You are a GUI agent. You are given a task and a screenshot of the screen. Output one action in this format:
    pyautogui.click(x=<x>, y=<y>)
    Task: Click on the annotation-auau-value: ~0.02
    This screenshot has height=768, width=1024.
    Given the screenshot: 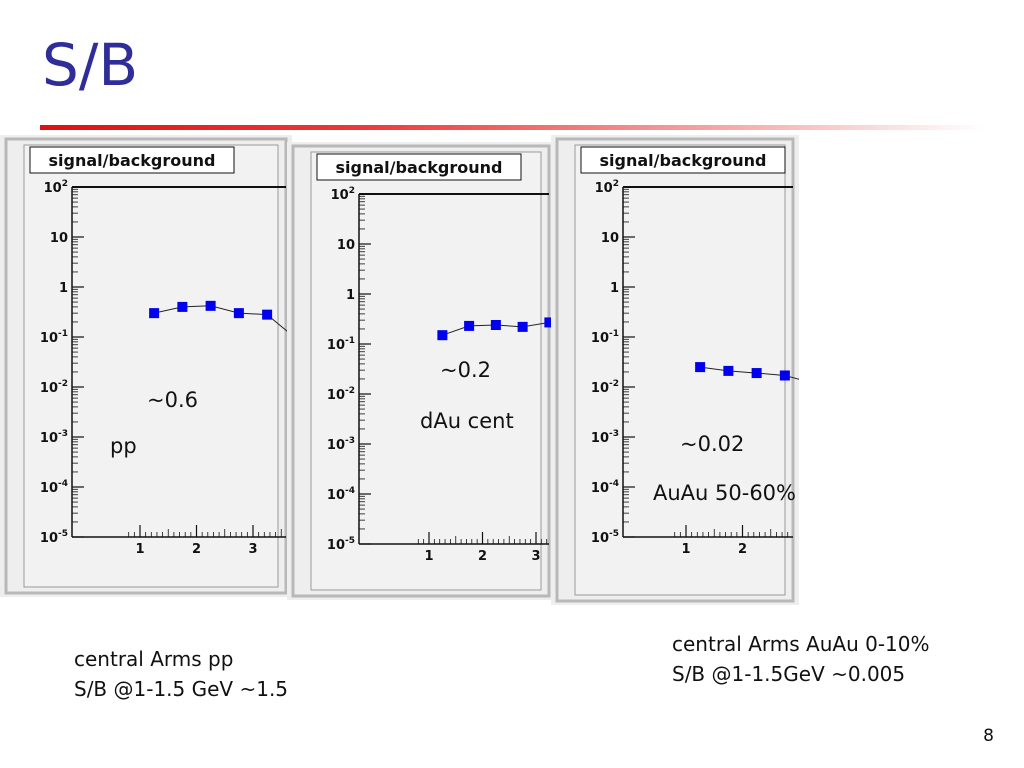 What is the action you would take?
    pyautogui.click(x=712, y=444)
    